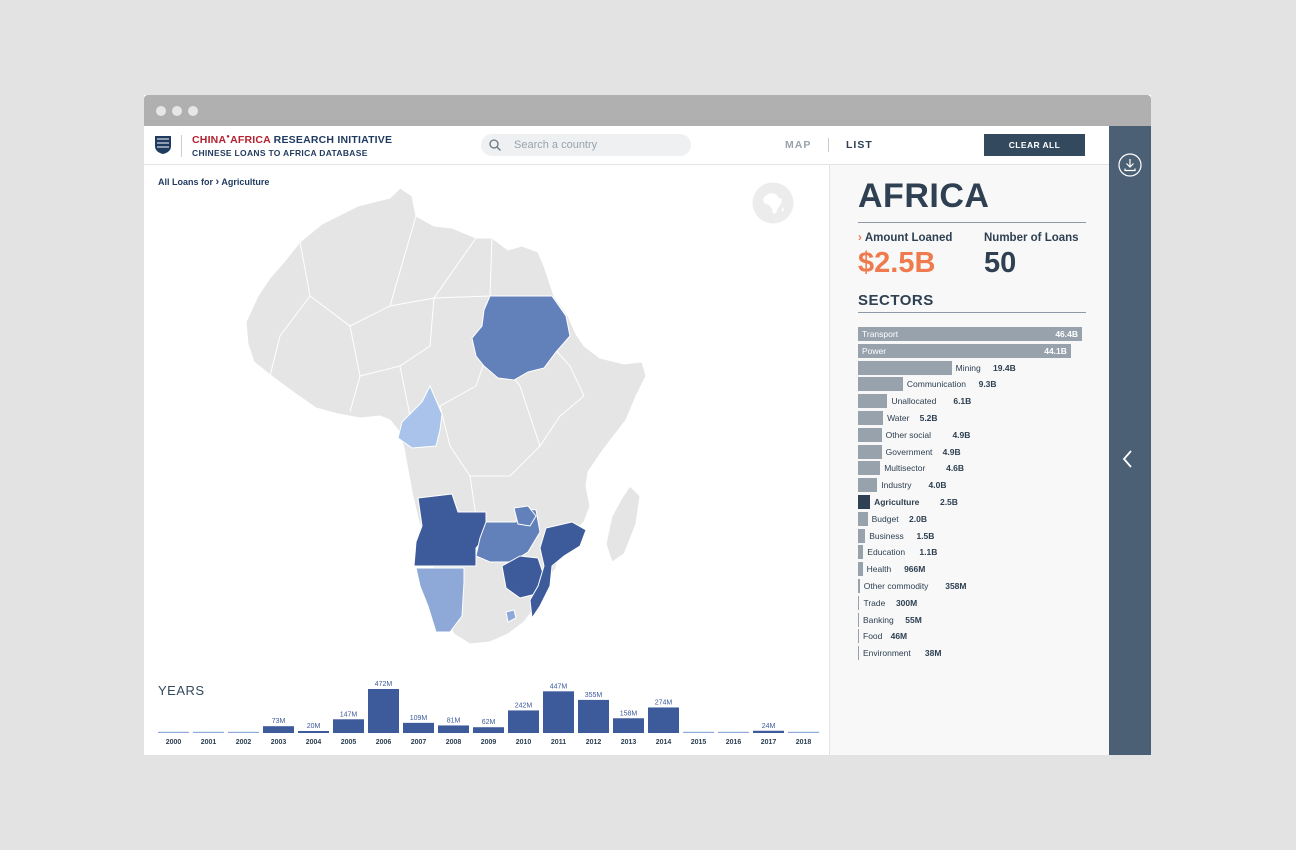 This screenshot has width=1296, height=850. What do you see at coordinates (978, 518) in the screenshot?
I see `sector-row: Budget 2.0B` at bounding box center [978, 518].